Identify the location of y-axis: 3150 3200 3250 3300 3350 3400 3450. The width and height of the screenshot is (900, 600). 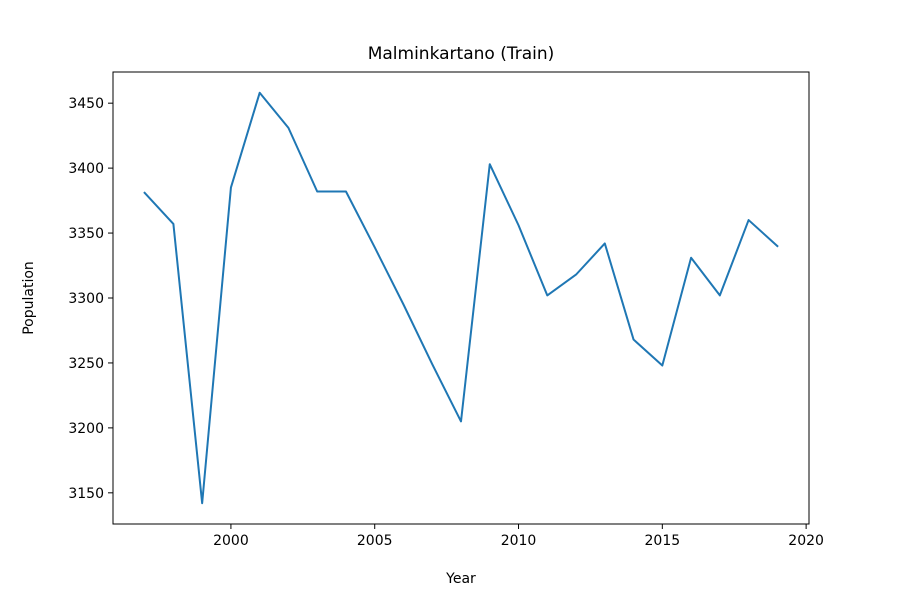
(90, 299).